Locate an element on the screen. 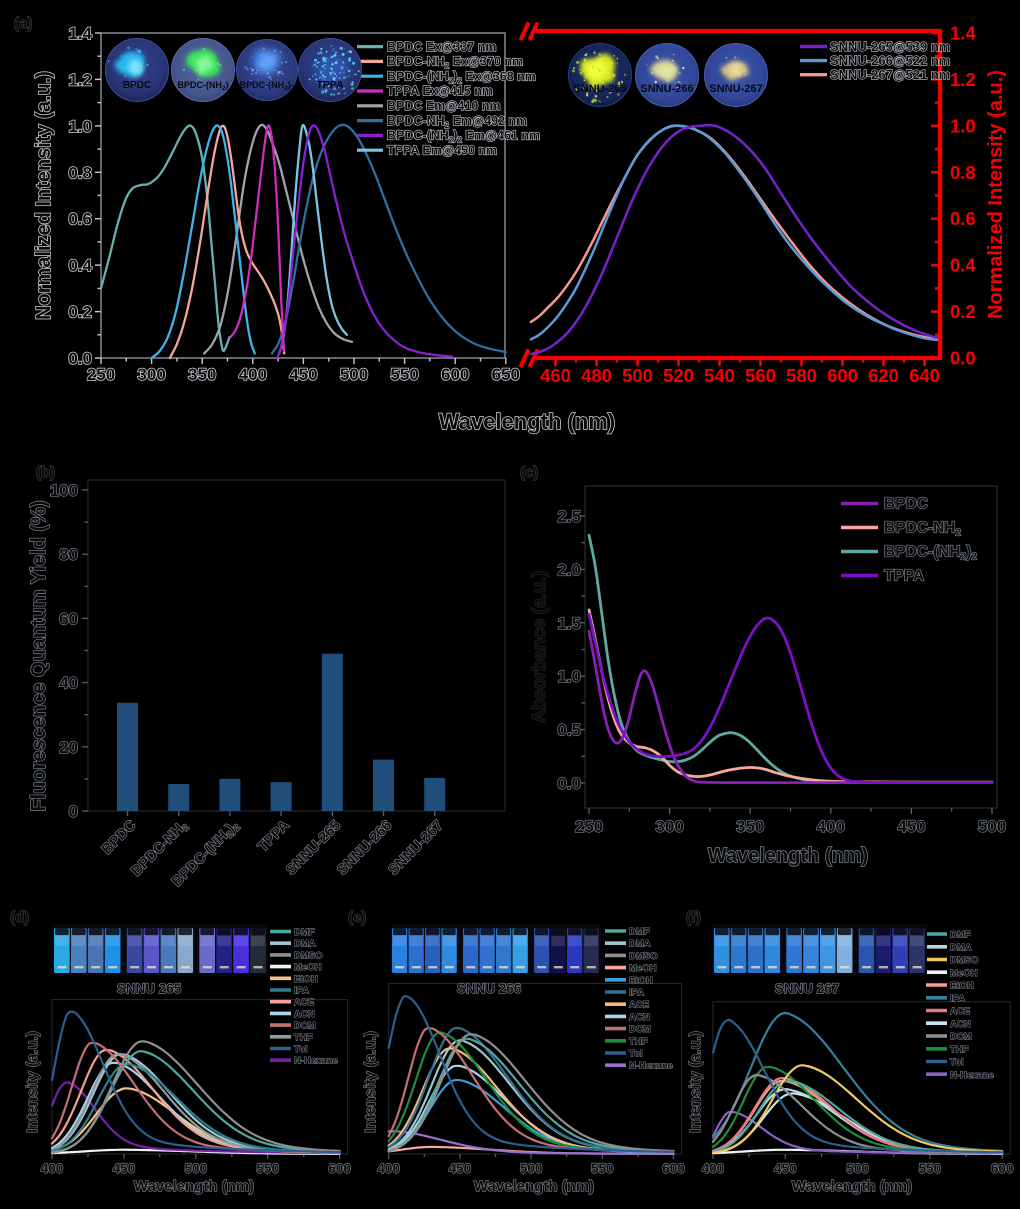  svg-text: 0.8 is located at coordinates (80, 172).